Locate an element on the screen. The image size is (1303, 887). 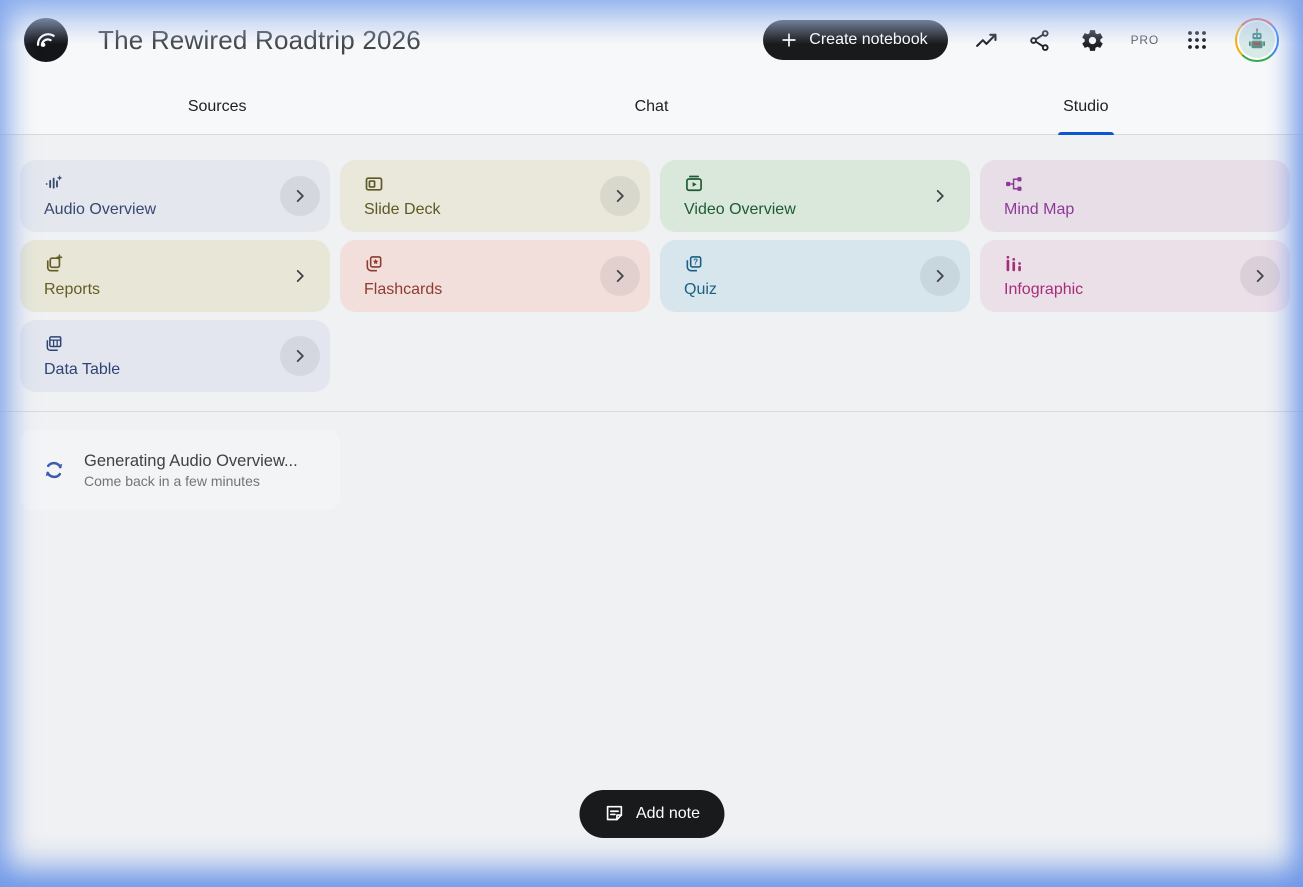
studio-card-video-overview: Video Overview is located at coordinates (815, 196).